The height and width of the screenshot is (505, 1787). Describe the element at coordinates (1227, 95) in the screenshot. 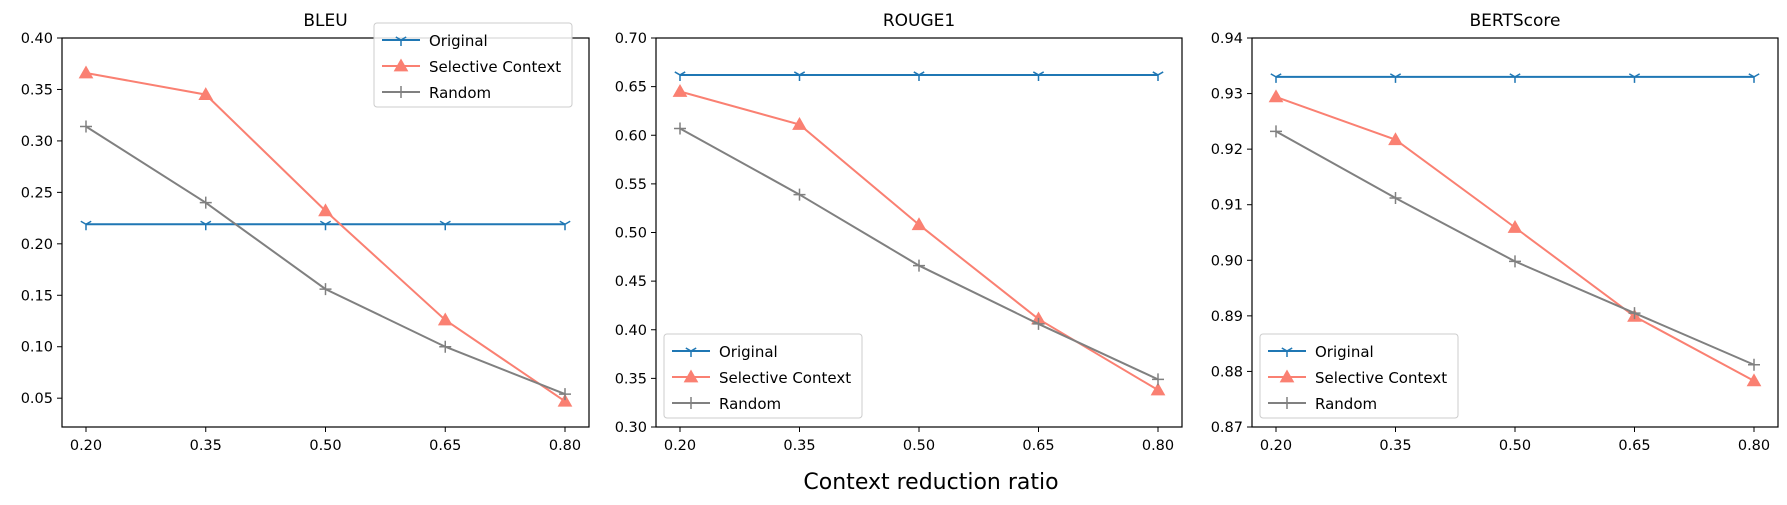

I see `y-tick-label: 0.93` at that location.